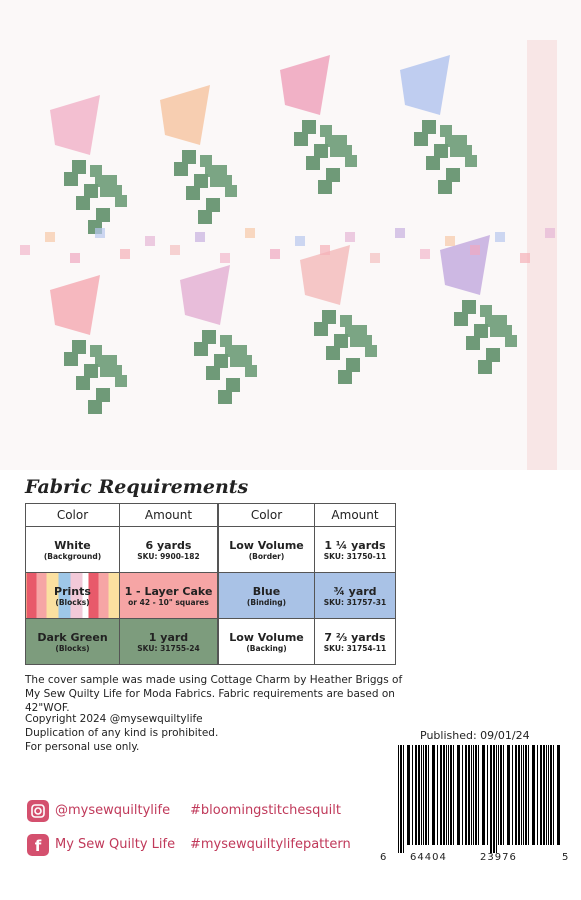 The height and width of the screenshot is (900, 581). What do you see at coordinates (355, 515) in the screenshot?
I see `column-header: Amount` at bounding box center [355, 515].